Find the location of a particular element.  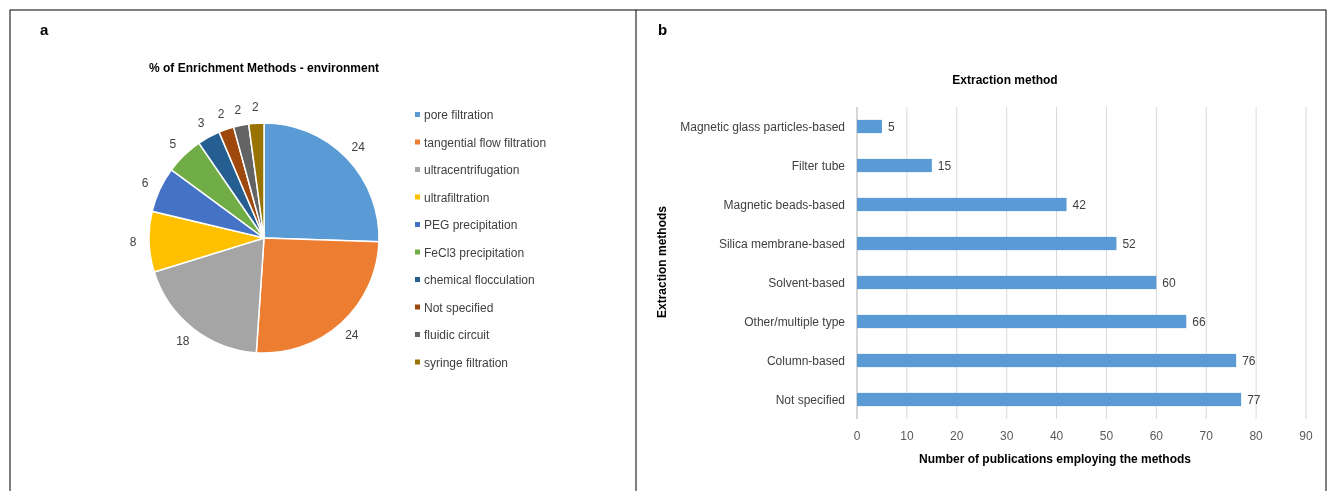

x-tick-label: 60 is located at coordinates (1156, 436).